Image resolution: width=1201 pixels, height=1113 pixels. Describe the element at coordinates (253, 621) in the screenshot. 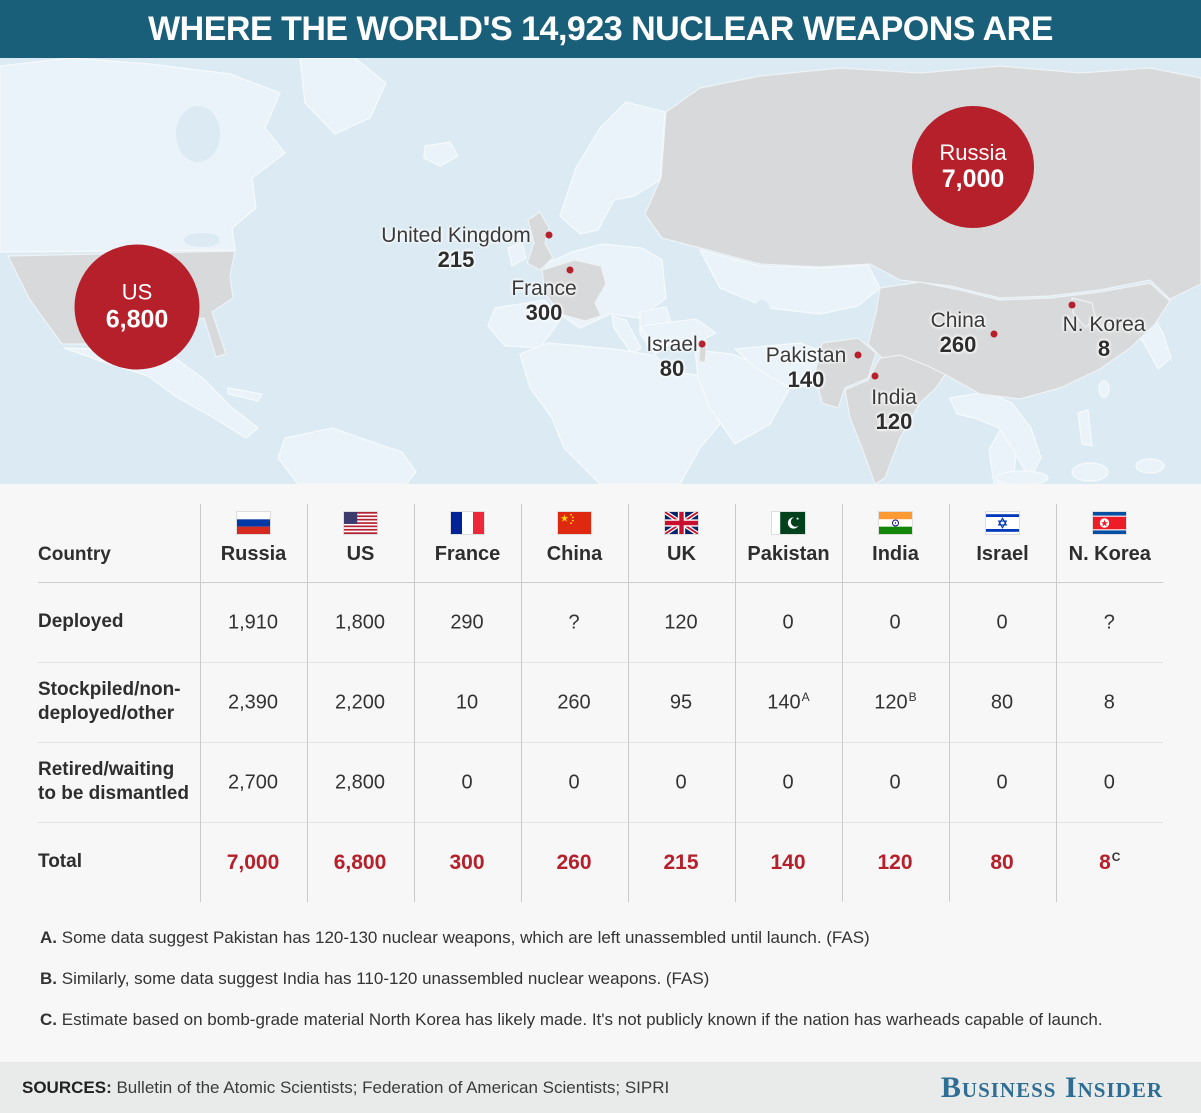

I see `table-cell: 1,910` at that location.